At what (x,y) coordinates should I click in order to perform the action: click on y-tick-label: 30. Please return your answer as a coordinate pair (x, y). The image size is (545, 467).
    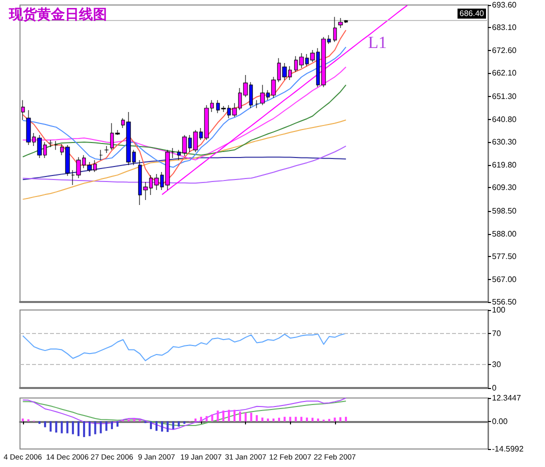
    Looking at the image, I should click on (497, 365).